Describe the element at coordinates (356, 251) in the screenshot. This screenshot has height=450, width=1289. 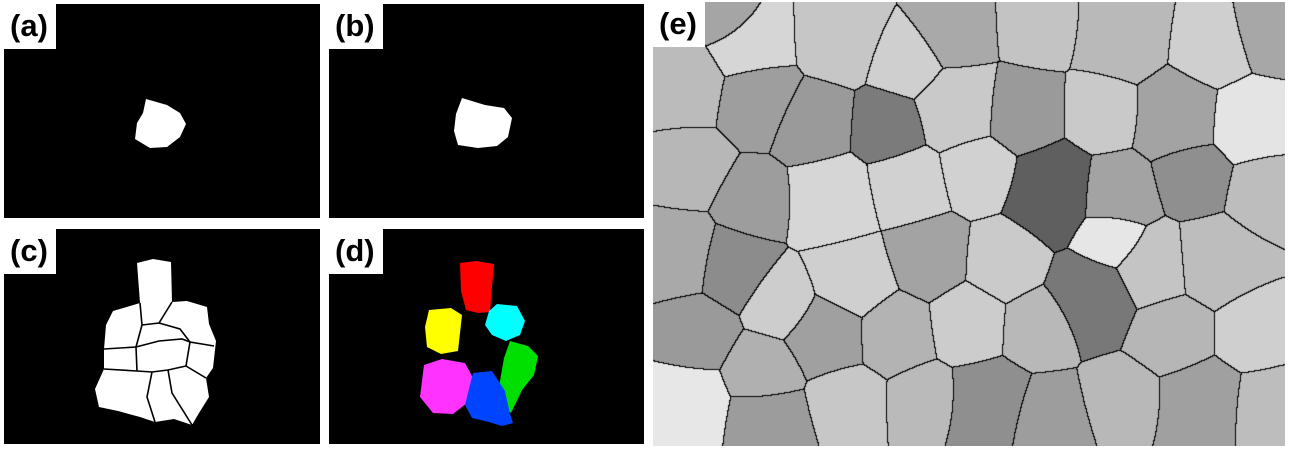
I see `panel-d-label: (d)` at that location.